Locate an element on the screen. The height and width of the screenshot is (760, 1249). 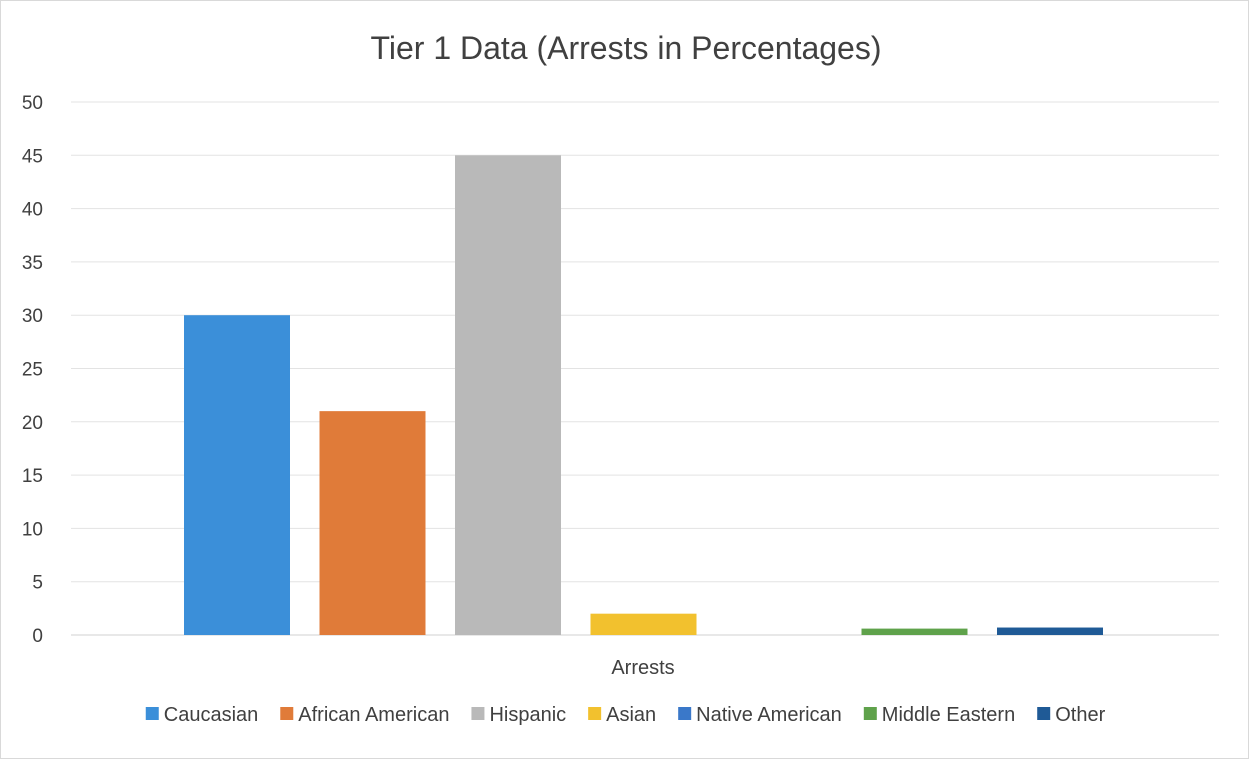
bar-other is located at coordinates (1050, 631).